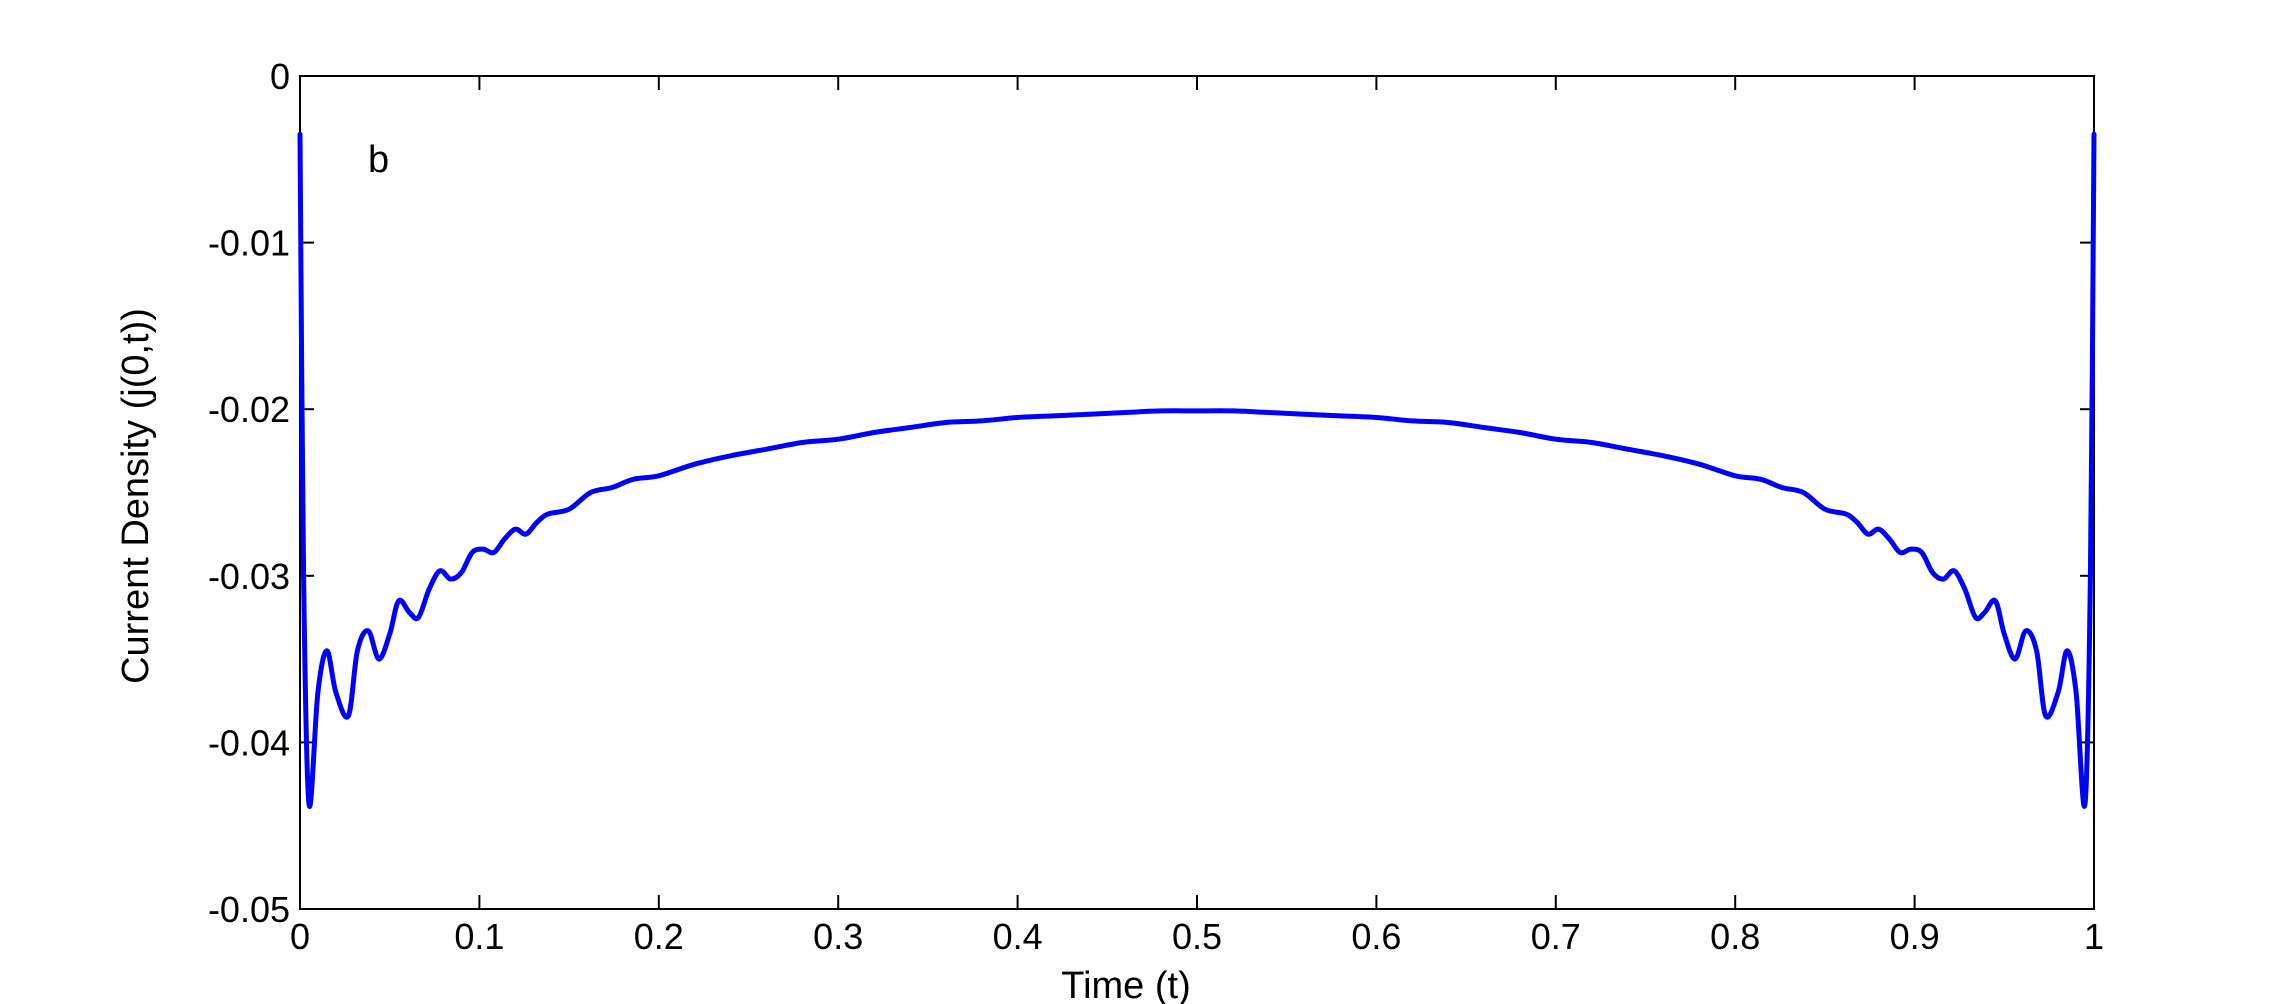 This screenshot has height=1004, width=2286. I want to click on y-tick-label: -0.04, so click(249, 742).